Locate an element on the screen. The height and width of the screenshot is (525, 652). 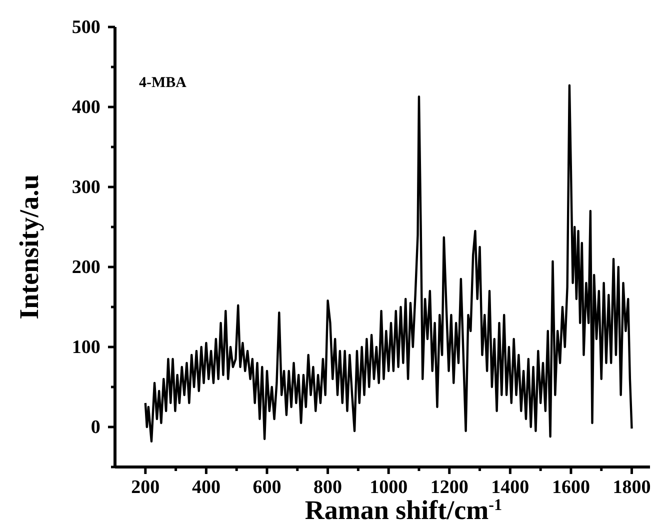
x-tick-label: 600 is located at coordinates (267, 487).